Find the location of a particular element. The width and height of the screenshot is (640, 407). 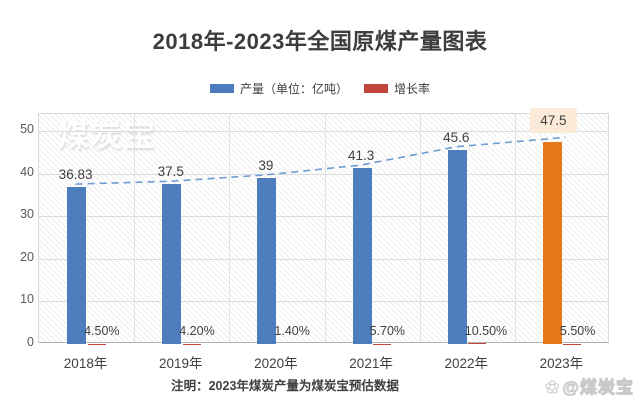

growth-rate-bar-2022年 is located at coordinates (477, 343).